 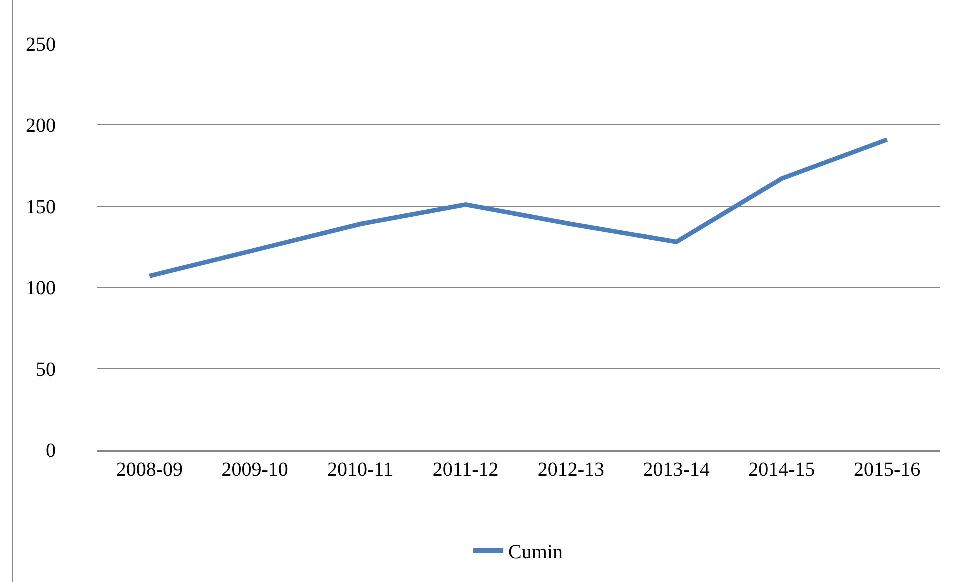 I want to click on x-tick-label: 2014-15, so click(x=782, y=469).